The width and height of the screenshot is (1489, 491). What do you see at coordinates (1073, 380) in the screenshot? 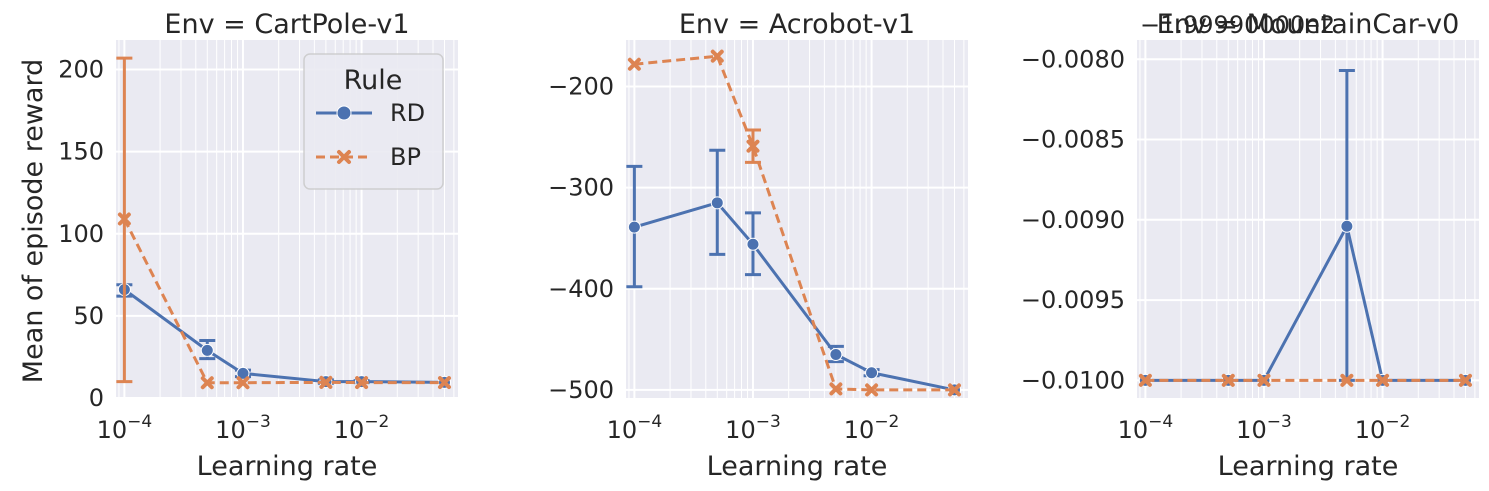
I see `y-tick-label: −0.0100` at bounding box center [1073, 380].